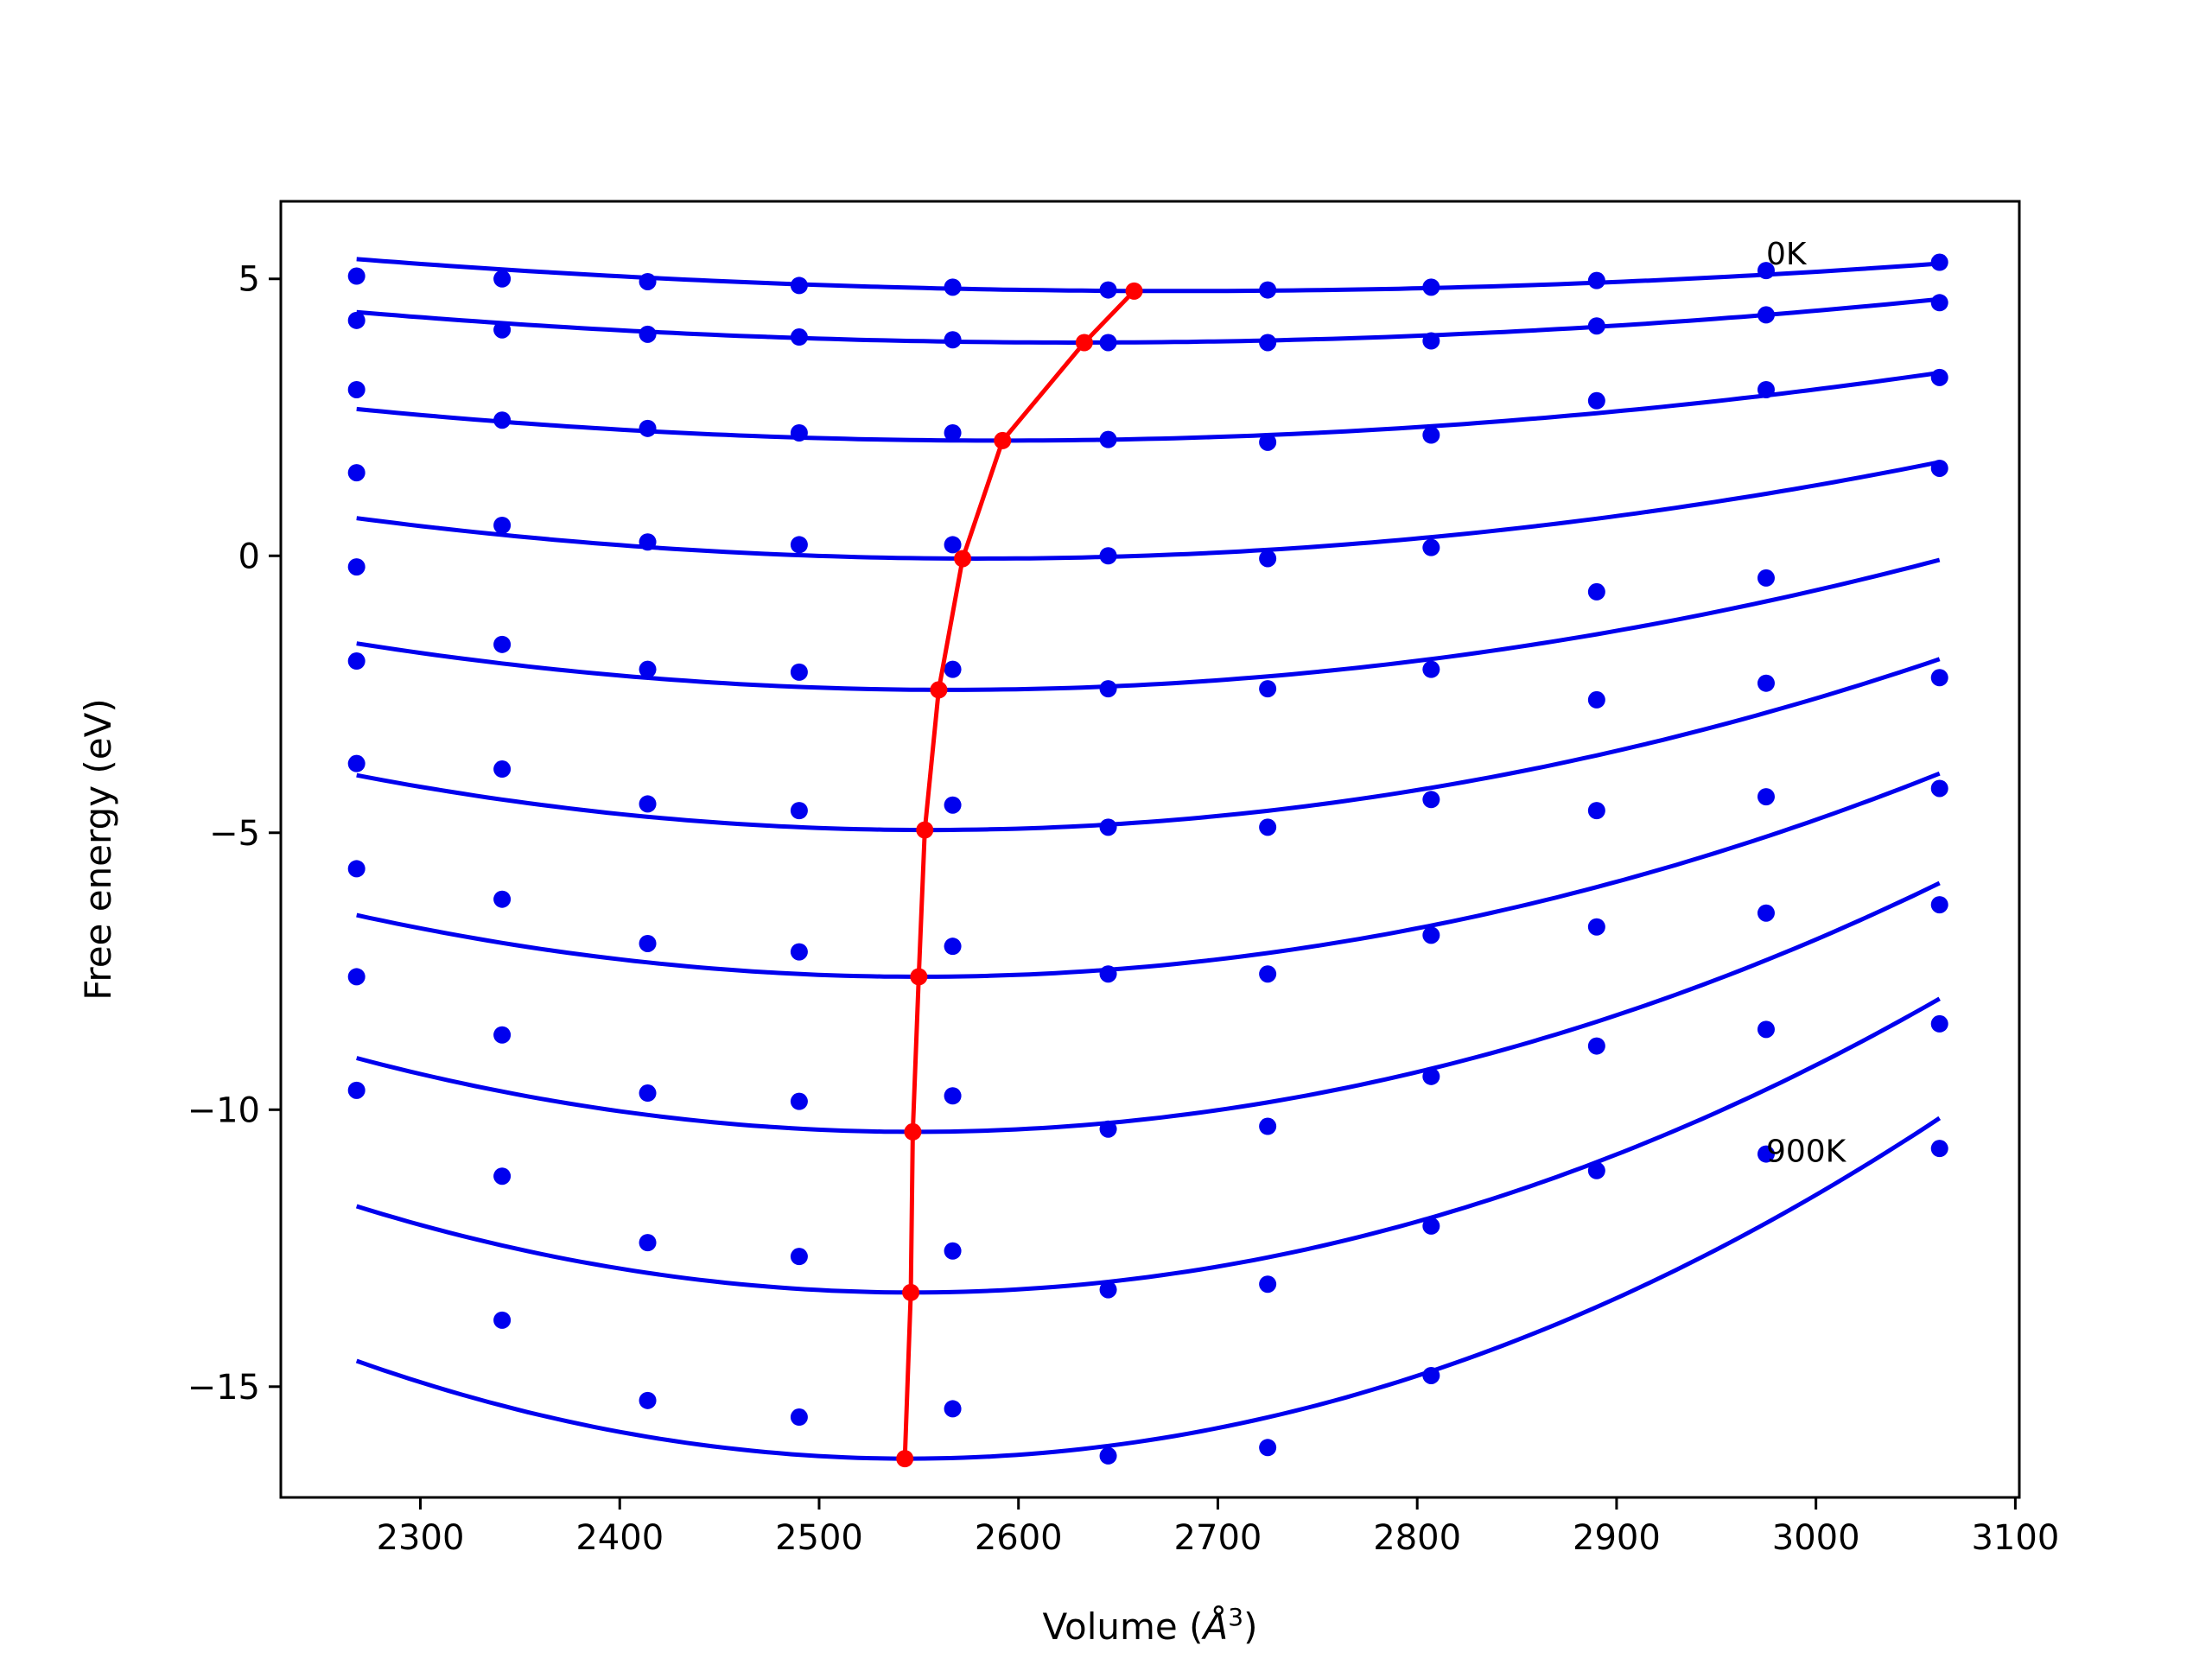  I want to click on x-axis-label: Volume (Å3), so click(1150, 1626).